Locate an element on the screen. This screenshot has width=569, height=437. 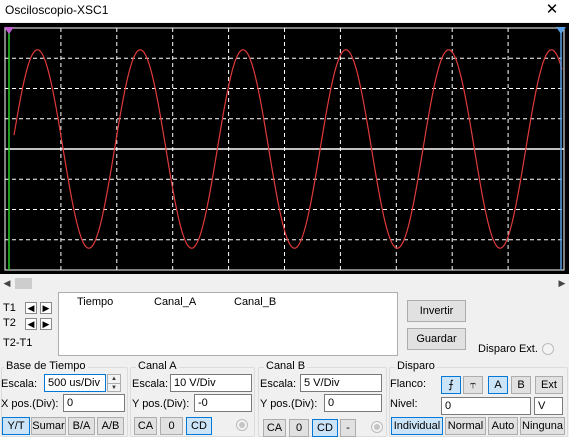
readout-col-channel-b: Canal_B is located at coordinates (255, 302).